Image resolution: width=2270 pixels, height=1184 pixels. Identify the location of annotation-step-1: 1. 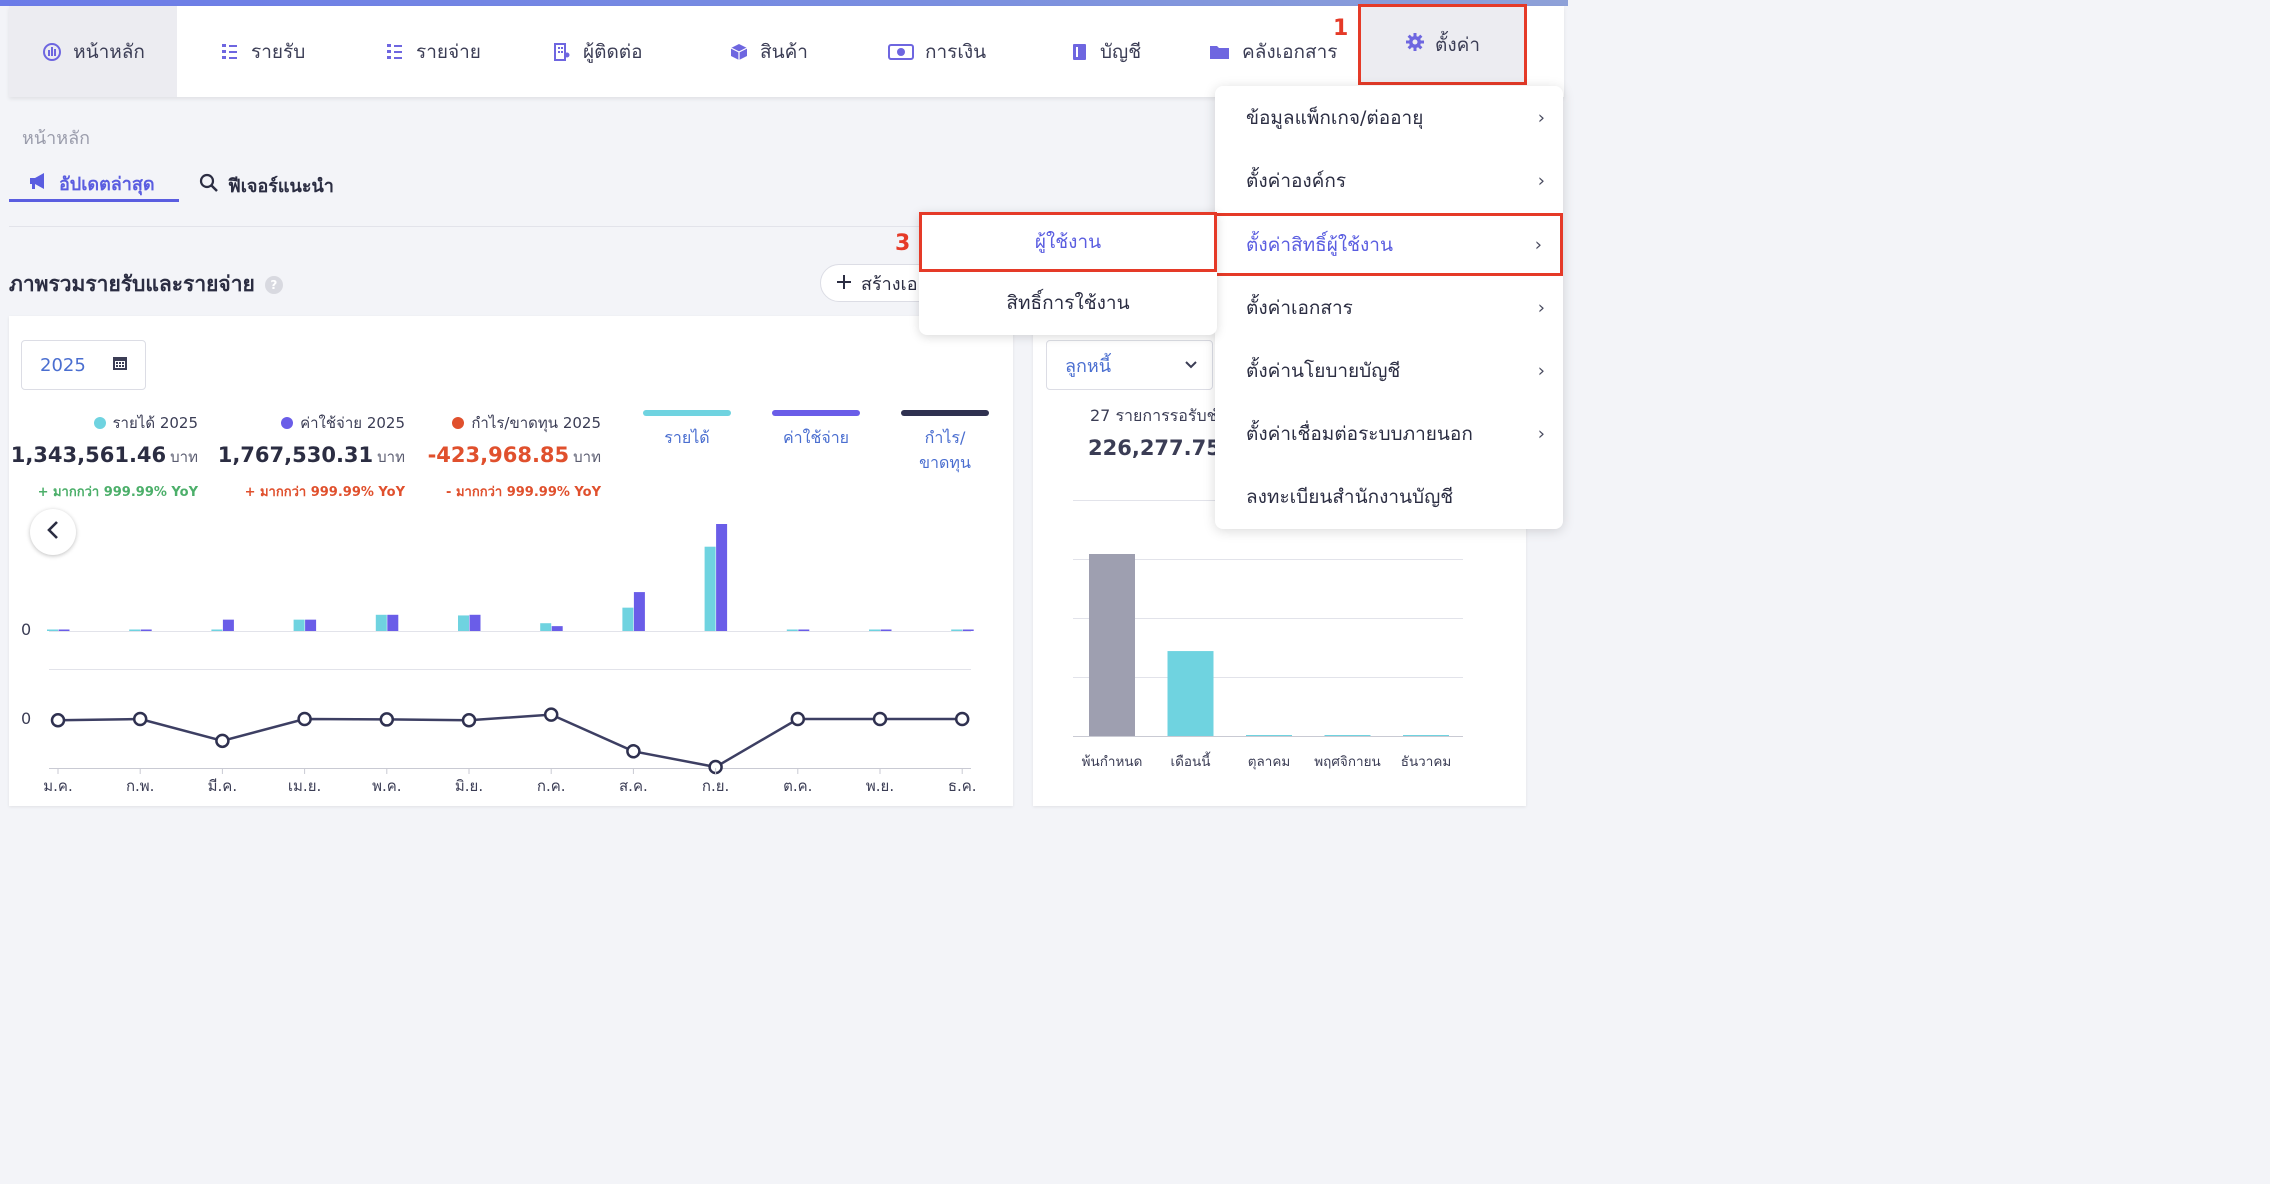
(1341, 28).